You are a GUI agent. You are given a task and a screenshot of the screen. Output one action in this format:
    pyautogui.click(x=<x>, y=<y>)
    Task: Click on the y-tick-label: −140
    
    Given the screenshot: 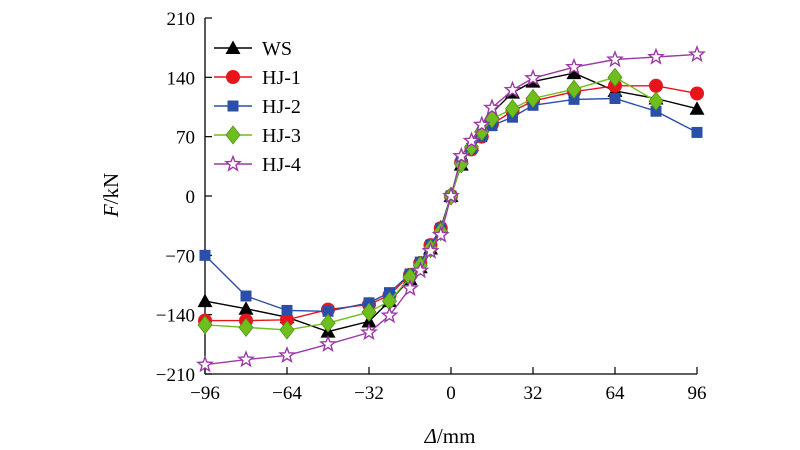 What is the action you would take?
    pyautogui.click(x=175, y=316)
    